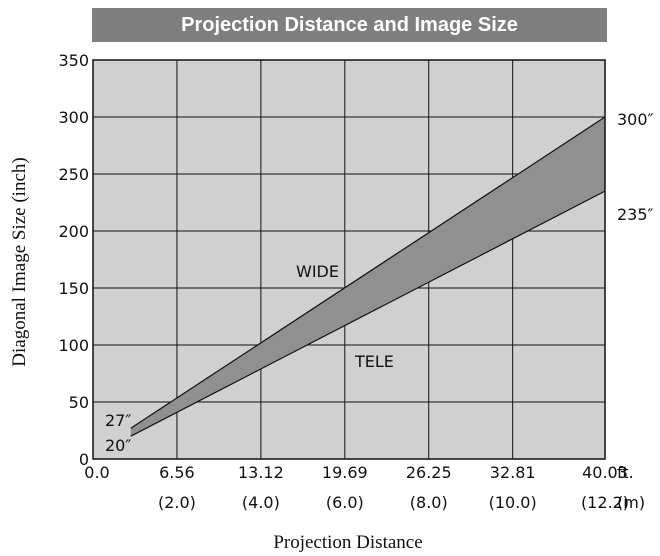  What do you see at coordinates (73, 231) in the screenshot?
I see `y-tick-label: 200` at bounding box center [73, 231].